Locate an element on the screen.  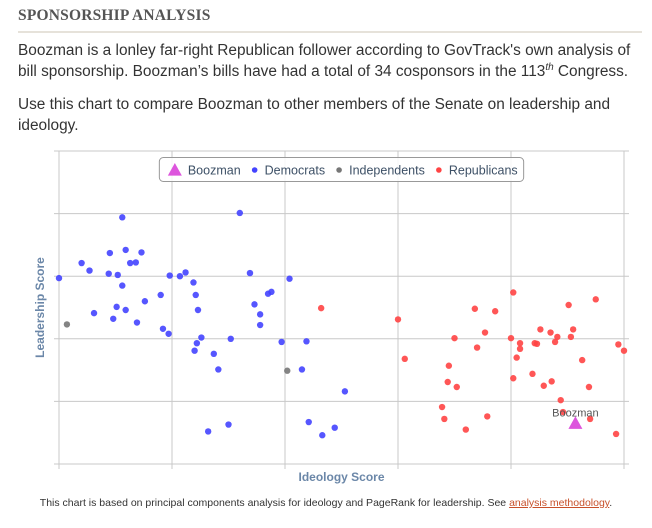
methodology-link: analysis methodology is located at coordinates (559, 503).